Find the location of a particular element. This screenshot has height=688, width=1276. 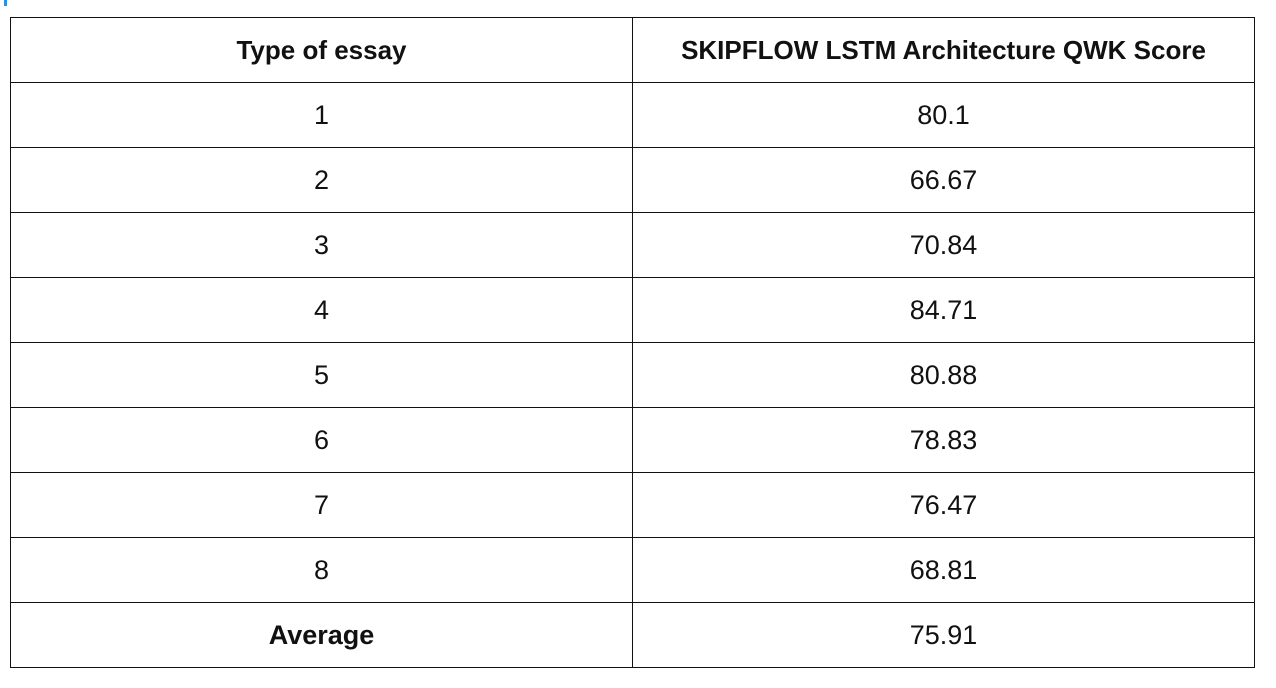

essay-type-cell: 4 is located at coordinates (321, 310).